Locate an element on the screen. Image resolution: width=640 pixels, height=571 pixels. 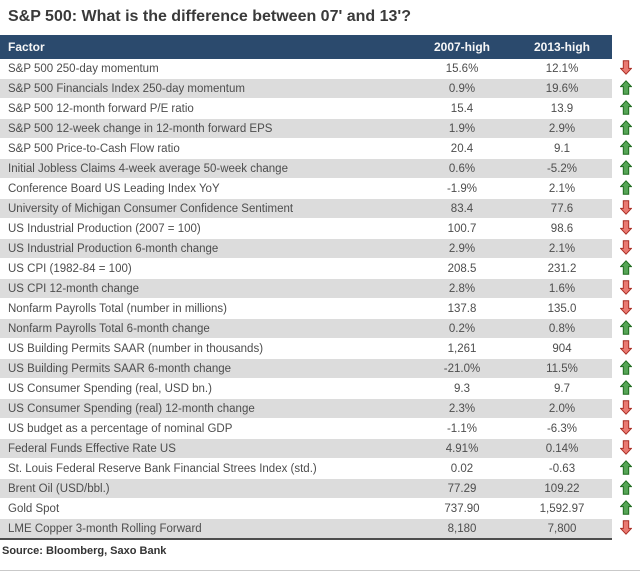
value-2007-cell: 15.4 is located at coordinates (462, 108).